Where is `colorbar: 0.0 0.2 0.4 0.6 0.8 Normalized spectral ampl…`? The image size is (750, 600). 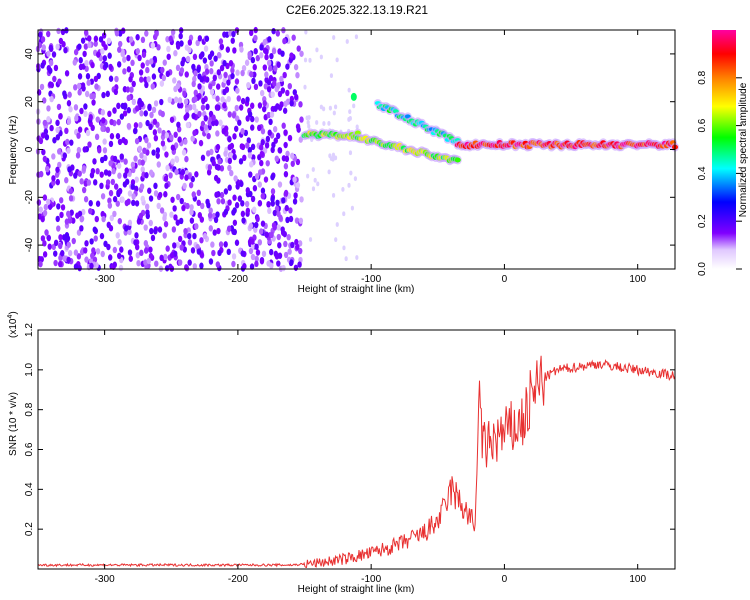
colorbar: 0.0 0.2 0.4 0.6 0.8 Normalized spectral ampl… is located at coordinates (723, 153).